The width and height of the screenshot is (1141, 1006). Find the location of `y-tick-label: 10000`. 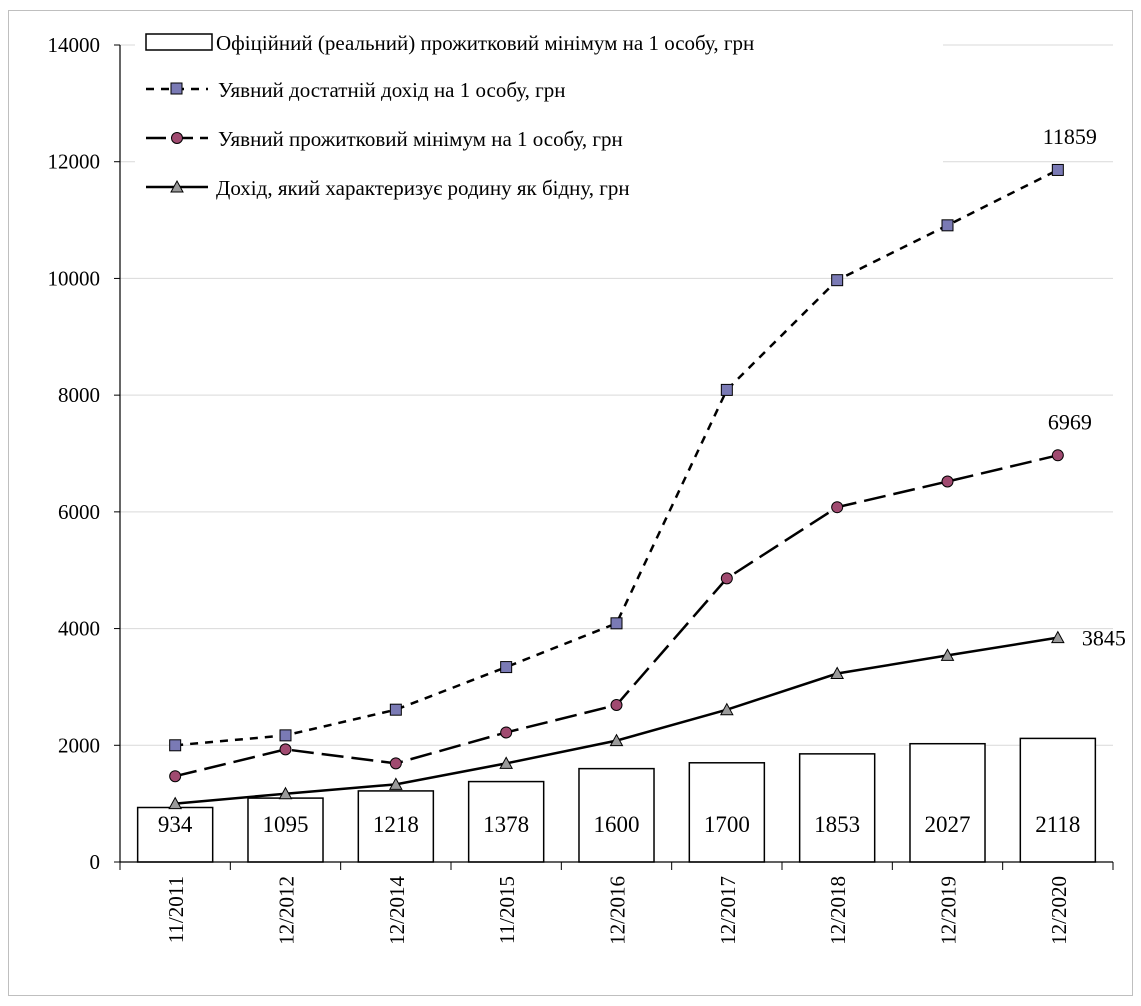

y-tick-label: 10000 is located at coordinates (74, 278).